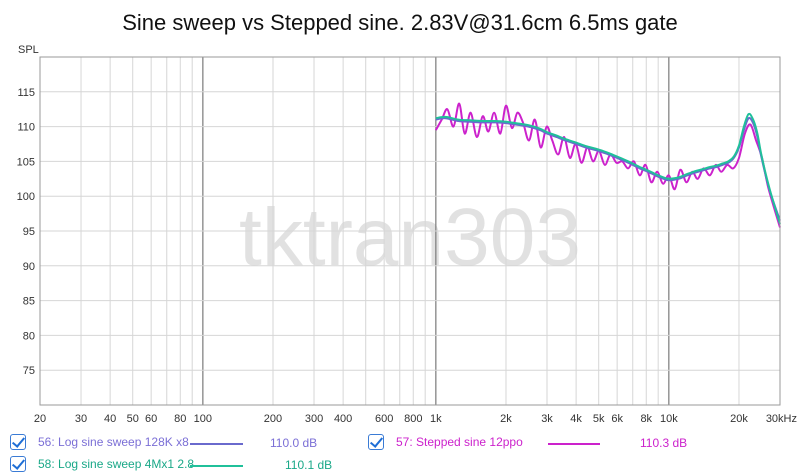 The image size is (800, 476). I want to click on legend-label-58: 58: Log sine sweep 4Mx1 2.8, so click(116, 464).